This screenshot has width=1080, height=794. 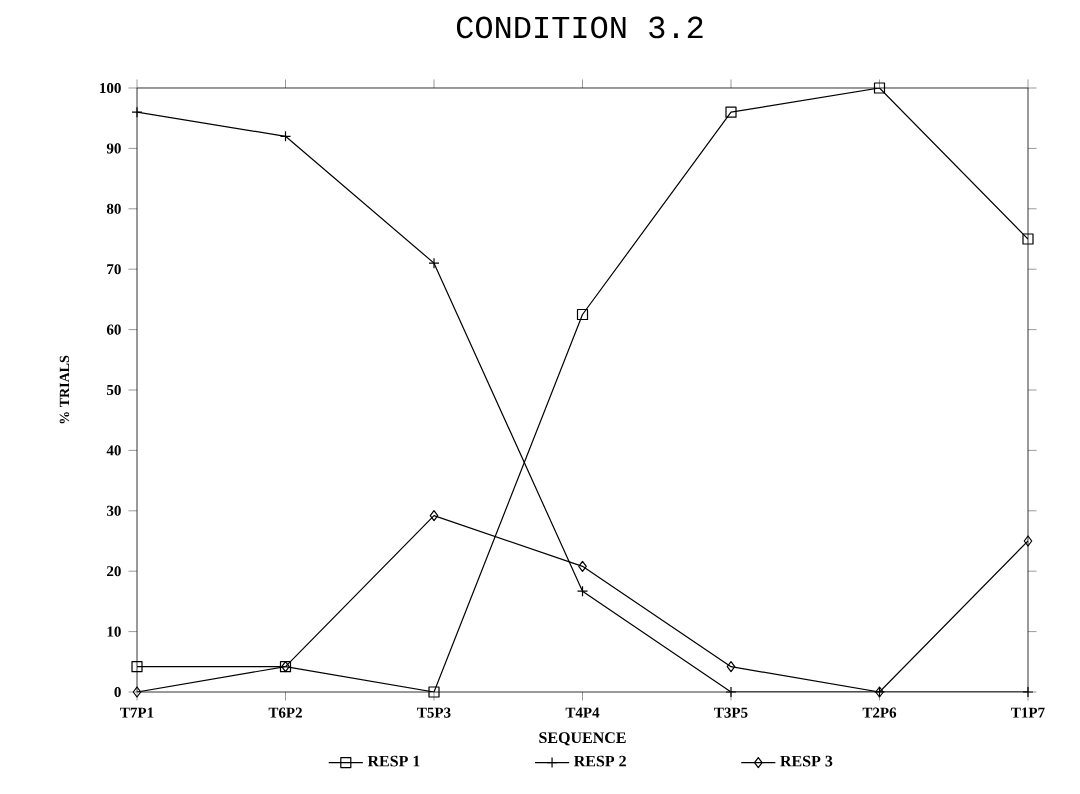 What do you see at coordinates (110, 88) in the screenshot?
I see `y-tick-label: 100` at bounding box center [110, 88].